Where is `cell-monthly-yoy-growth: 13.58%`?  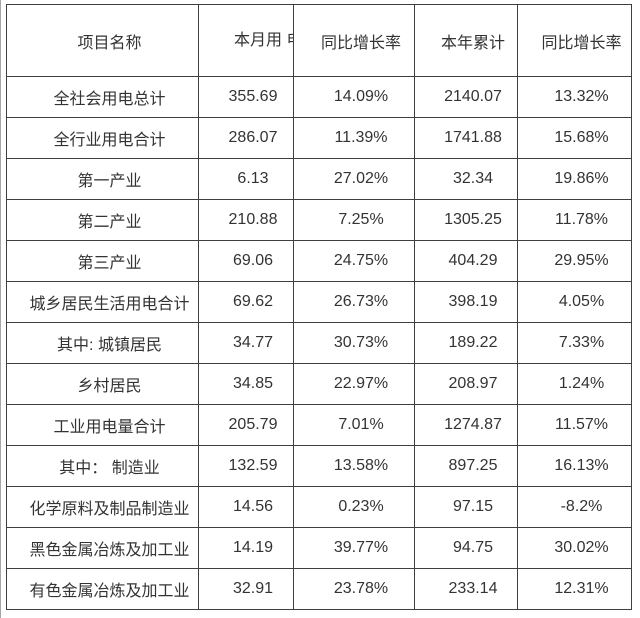
cell-monthly-yoy-growth: 13.58% is located at coordinates (354, 466).